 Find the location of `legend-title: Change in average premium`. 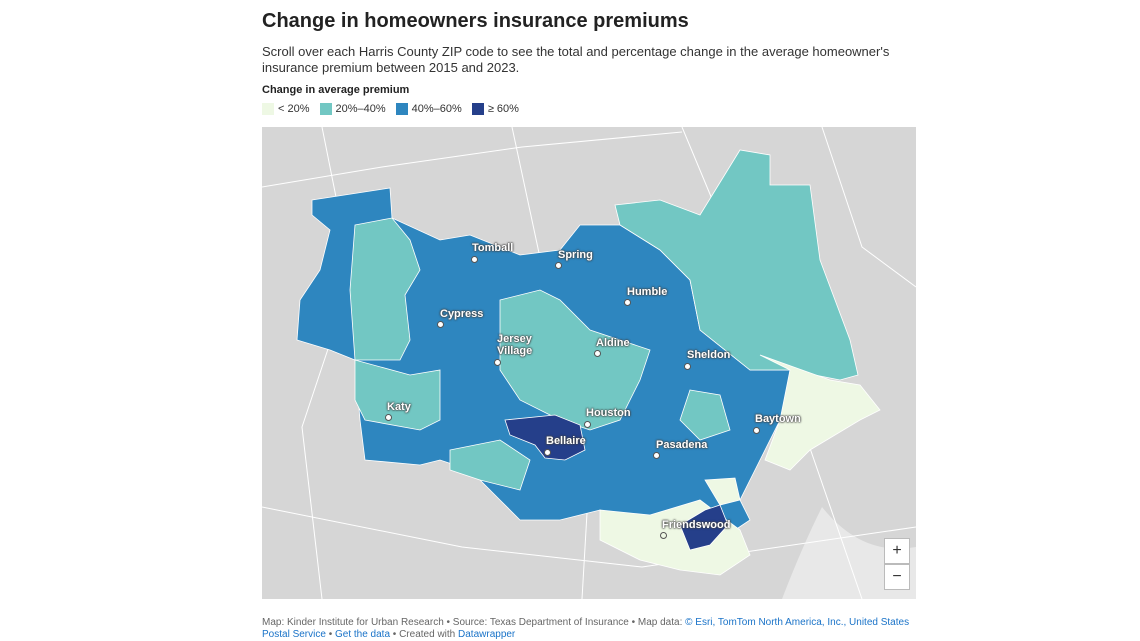

legend-title: Change in average premium is located at coordinates (336, 90).